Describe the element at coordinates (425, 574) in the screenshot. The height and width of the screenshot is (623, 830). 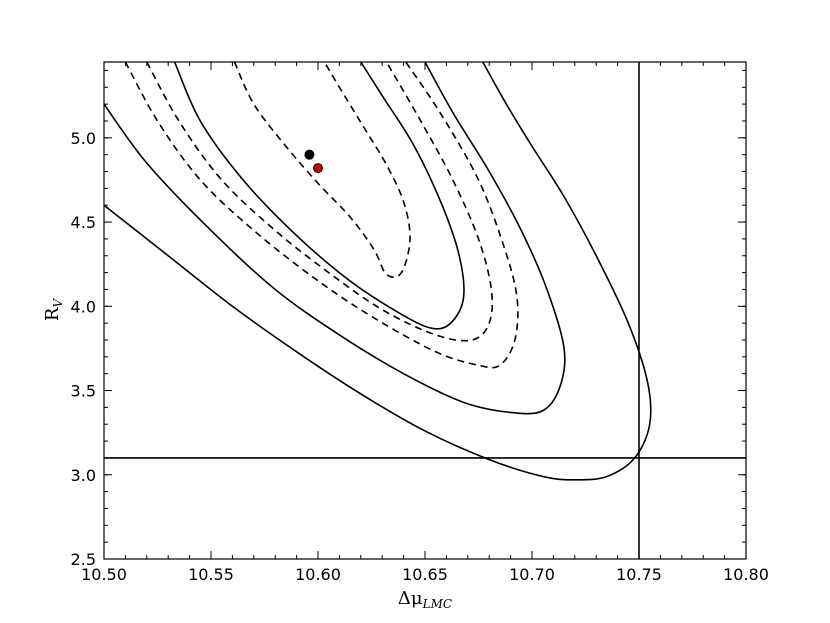
I see `x-tick-label: 10.65` at that location.